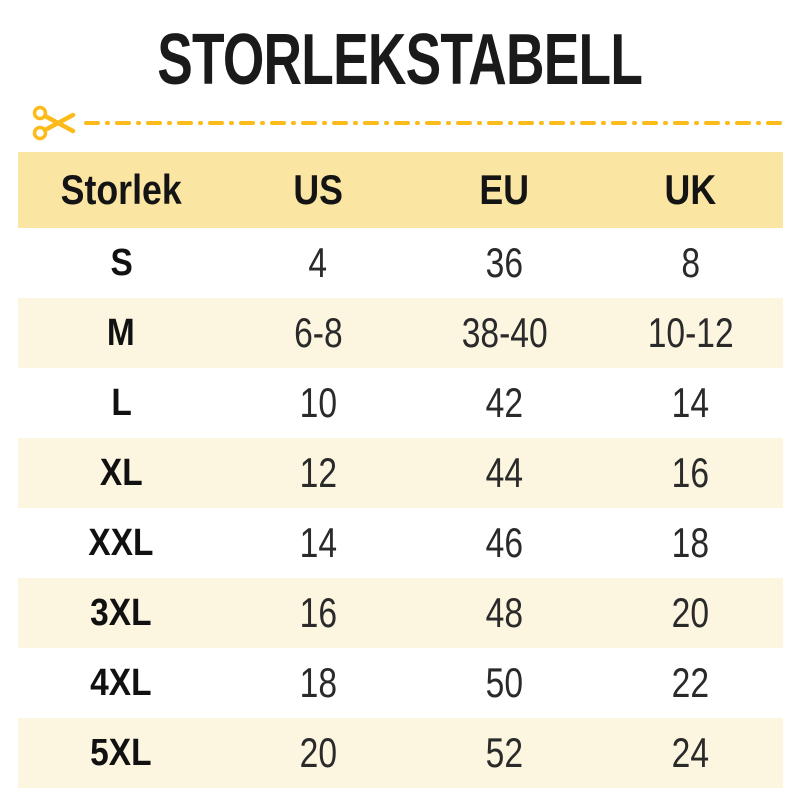 The height and width of the screenshot is (800, 800). I want to click on uk-cell: 10-12, so click(690, 332).